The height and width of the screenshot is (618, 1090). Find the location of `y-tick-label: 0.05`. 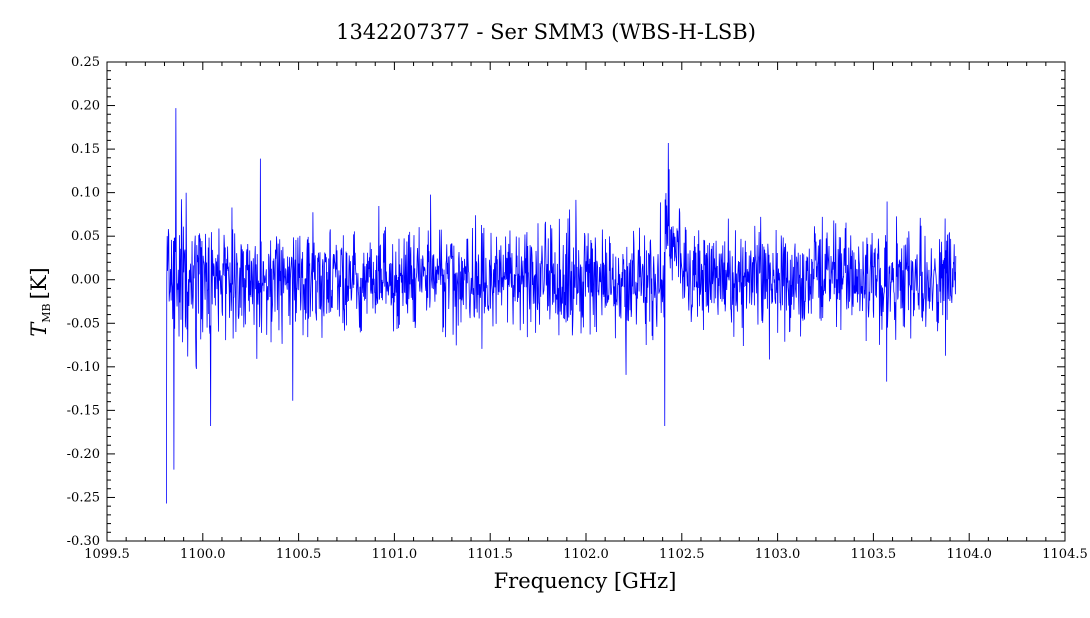

y-tick-label: 0.05 is located at coordinates (85, 236).